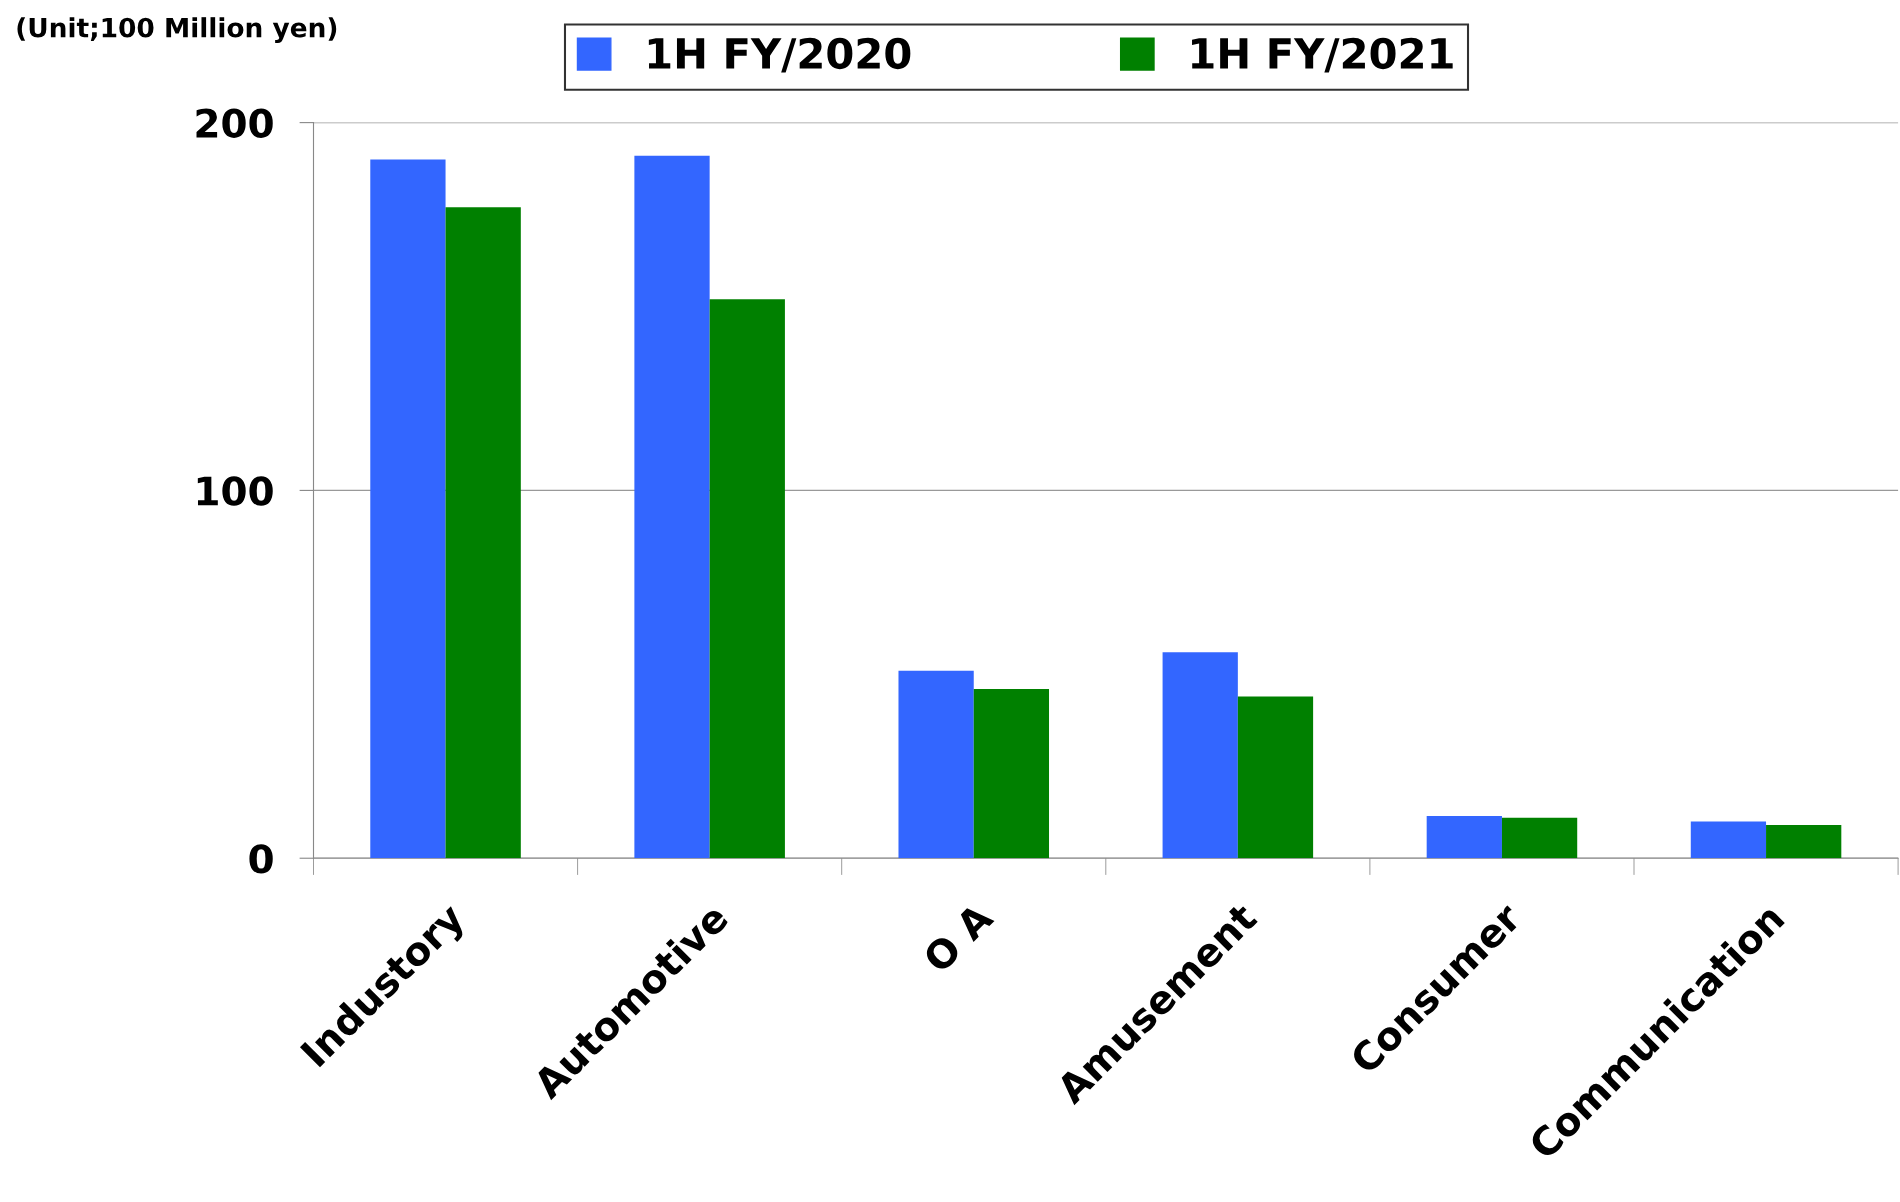 This screenshot has height=1202, width=1900. Describe the element at coordinates (1322, 55) in the screenshot. I see `legend-label: 1H FY/2021` at that location.